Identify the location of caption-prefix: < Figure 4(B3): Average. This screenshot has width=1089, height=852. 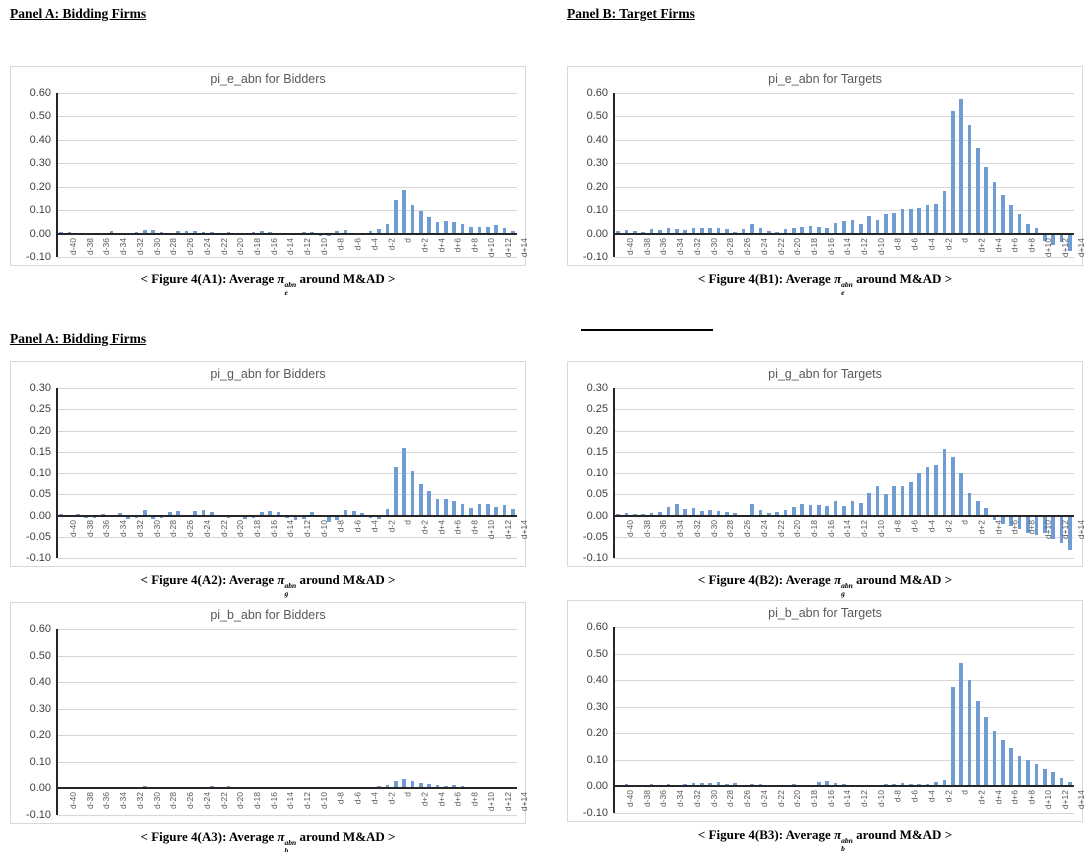
(766, 834).